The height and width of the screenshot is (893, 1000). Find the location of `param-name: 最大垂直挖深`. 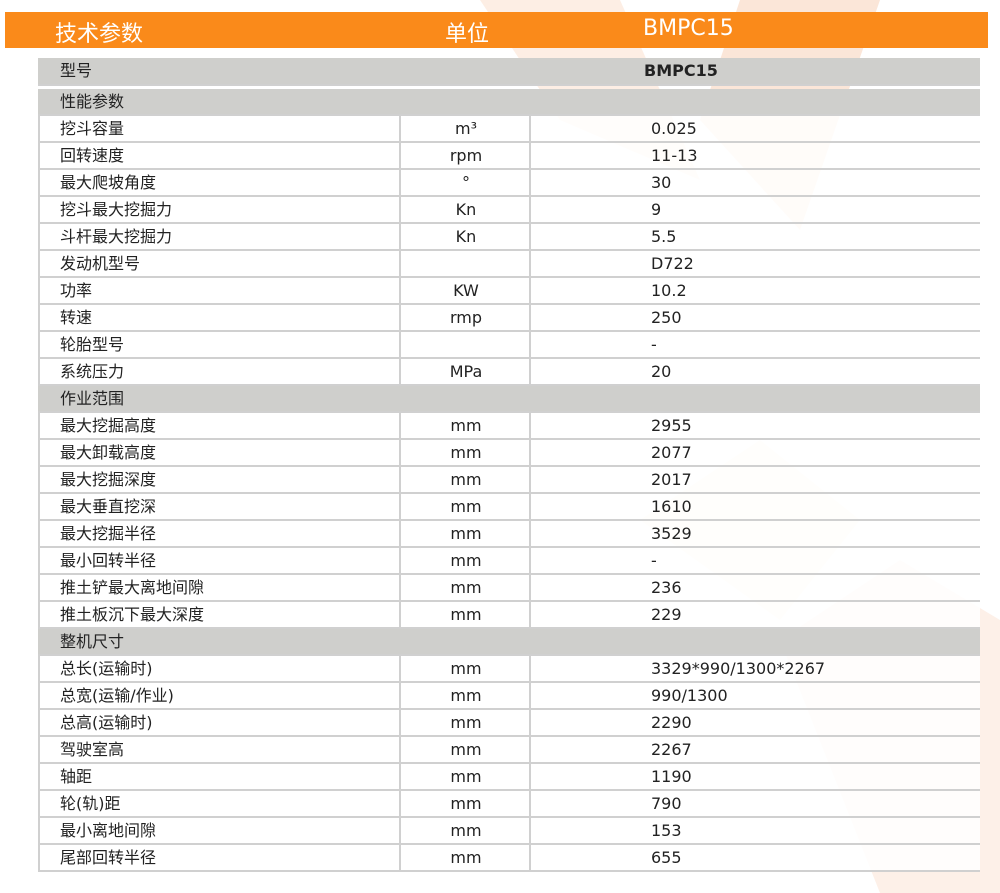

param-name: 最大垂直挖深 is located at coordinates (108, 506).